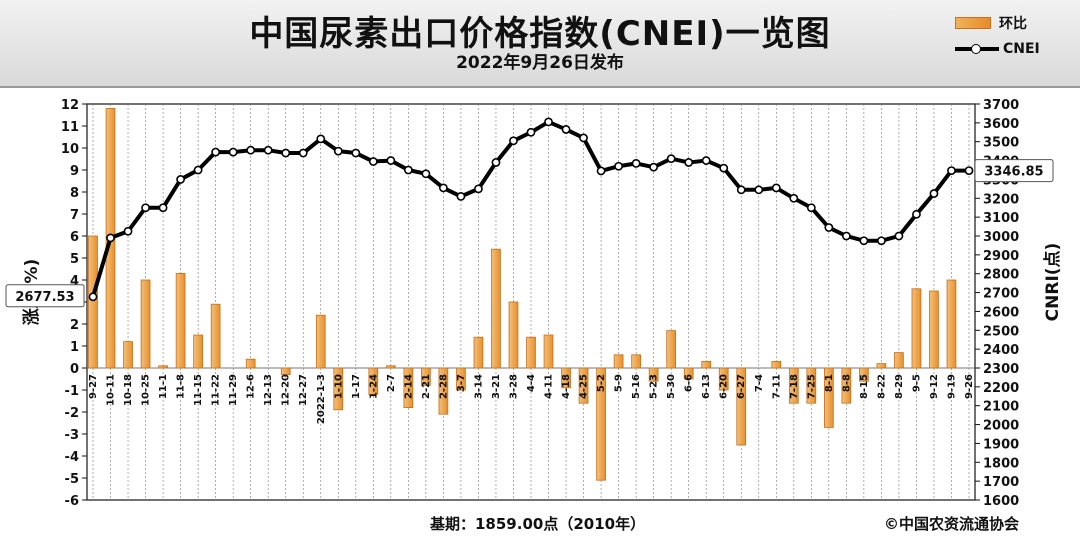 This screenshot has width=1080, height=540. What do you see at coordinates (846, 383) in the screenshot?
I see `x-tick-label: 8-8` at bounding box center [846, 383].